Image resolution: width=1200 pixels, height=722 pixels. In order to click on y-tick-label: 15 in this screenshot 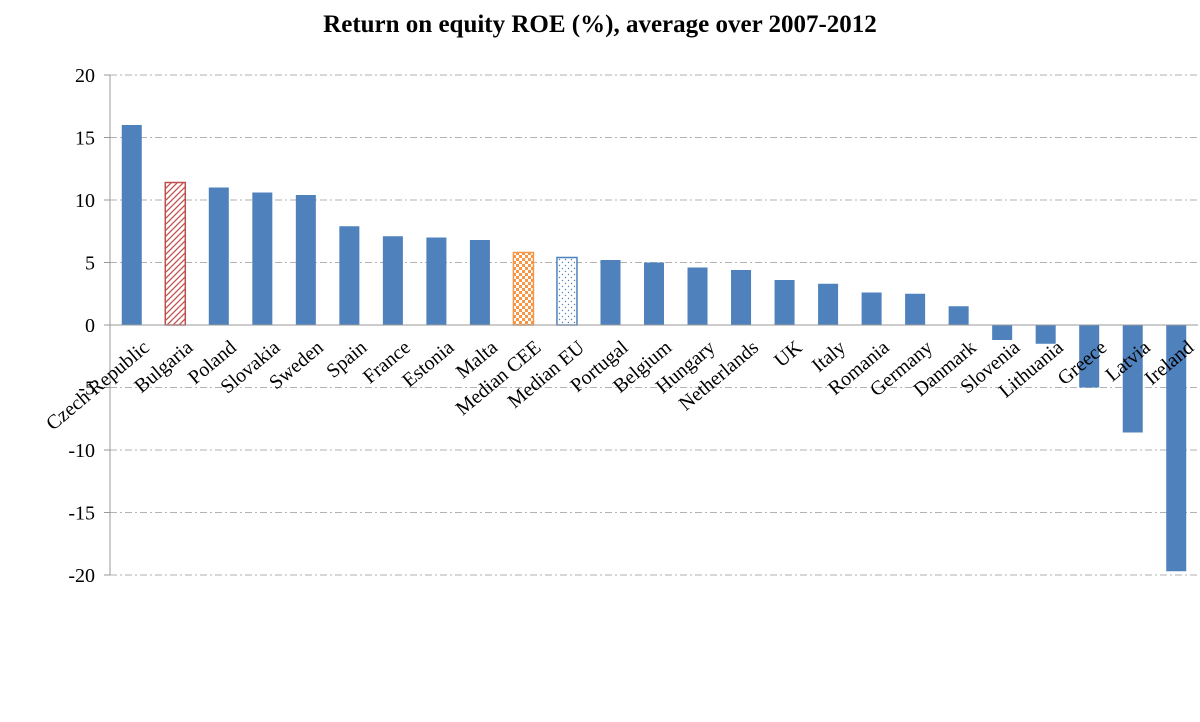, I will do `click(85, 139)`.